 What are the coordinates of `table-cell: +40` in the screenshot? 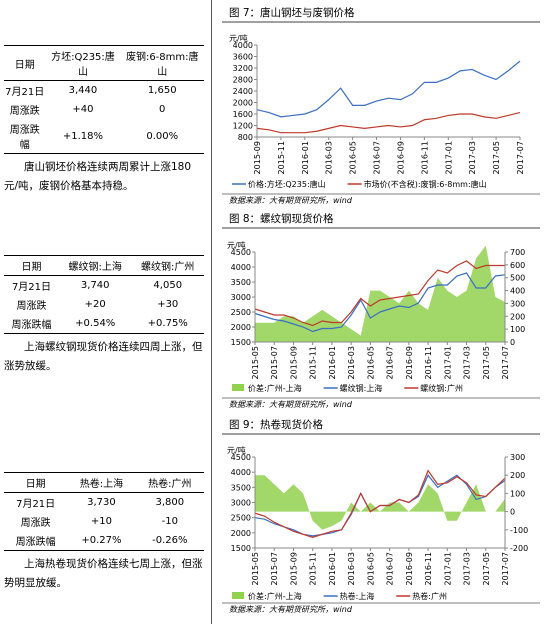 It's located at (83, 109).